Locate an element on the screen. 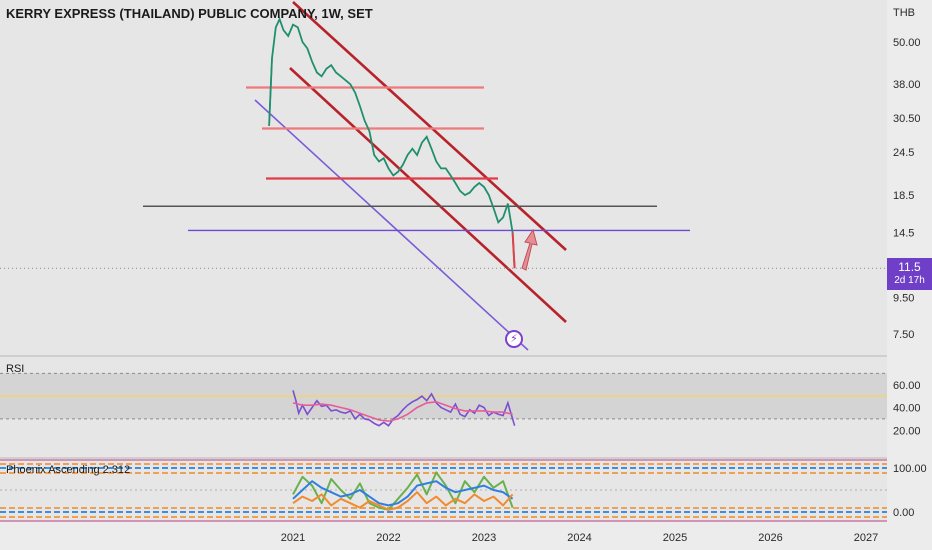  rsi-tick-label: 20.00 is located at coordinates (907, 431).